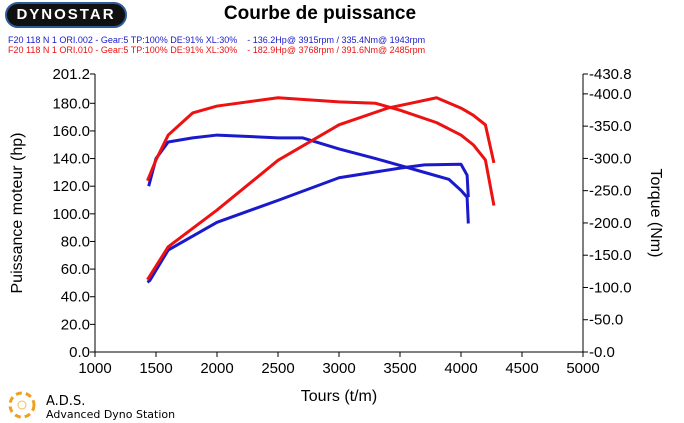 The height and width of the screenshot is (423, 684). Describe the element at coordinates (655, 213) in the screenshot. I see `y2-axis-label: Torque (Nm)` at that location.